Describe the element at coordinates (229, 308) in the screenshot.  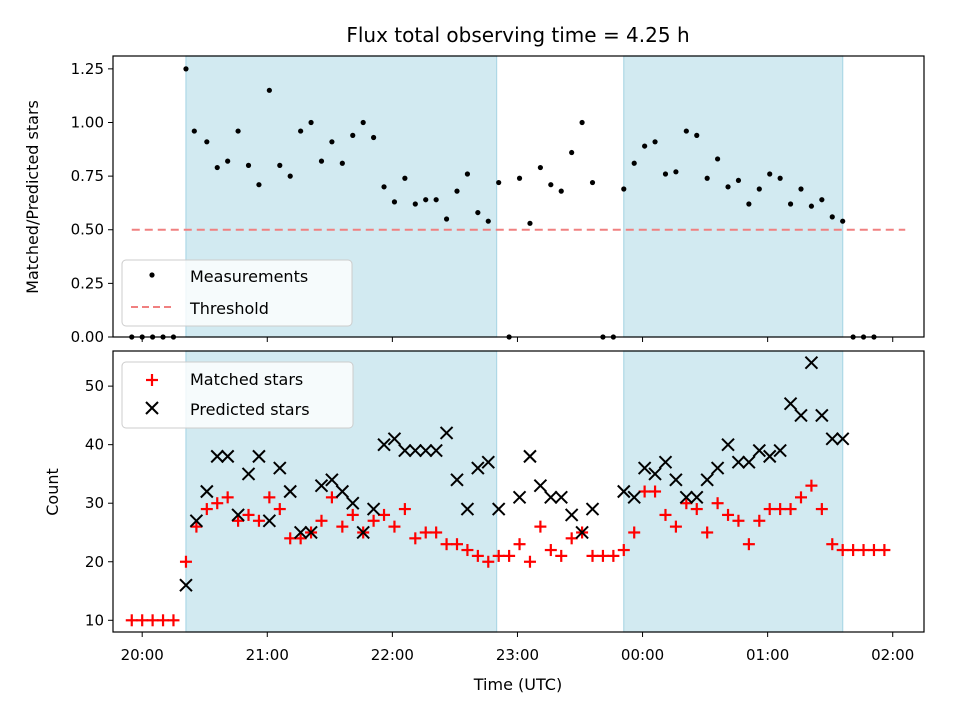
I see `legend-threshold-label: Threshold` at that location.